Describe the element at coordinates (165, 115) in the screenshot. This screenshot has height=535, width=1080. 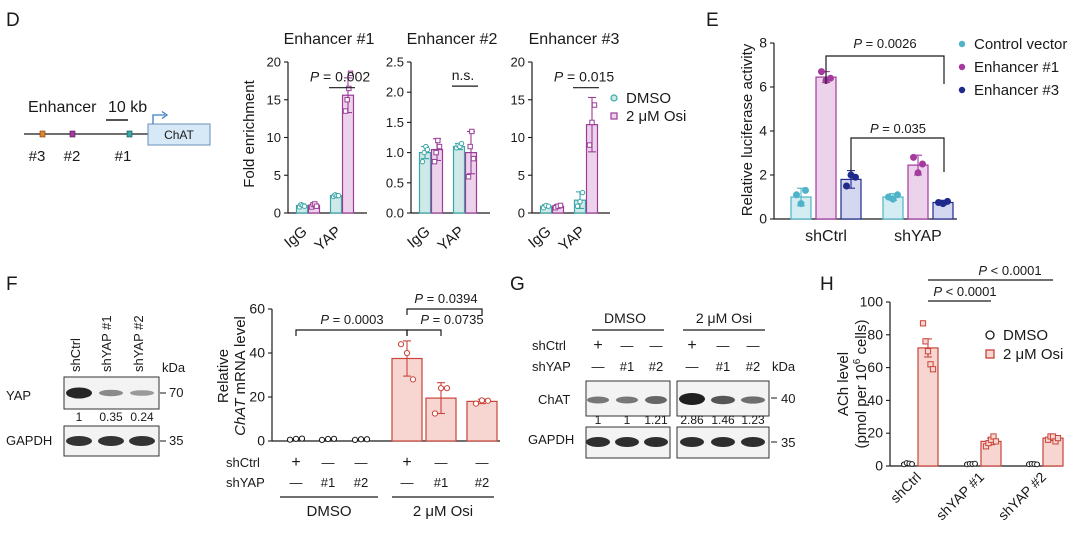
I see `tss-arrowhead-icon` at that location.